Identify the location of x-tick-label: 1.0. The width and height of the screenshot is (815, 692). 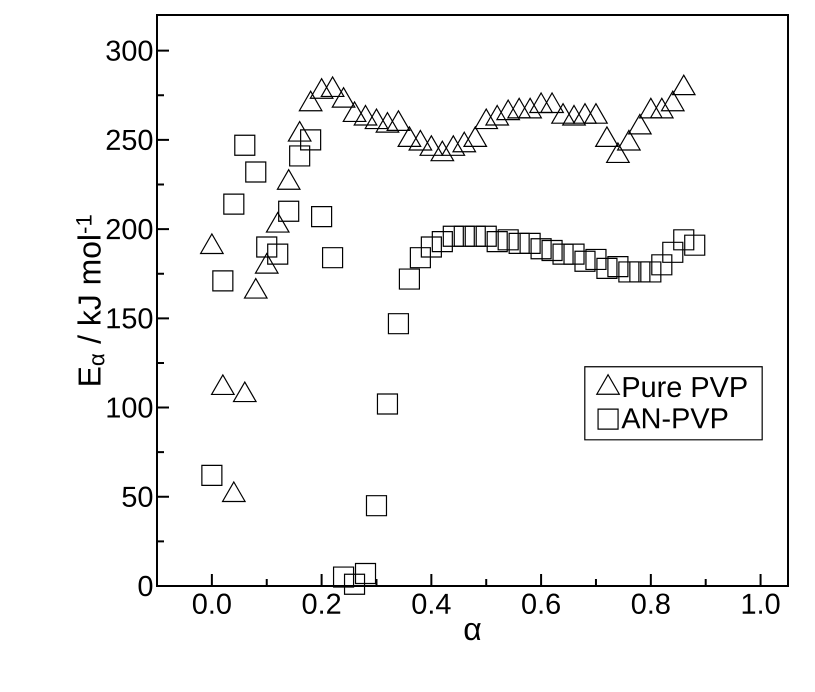
(761, 604).